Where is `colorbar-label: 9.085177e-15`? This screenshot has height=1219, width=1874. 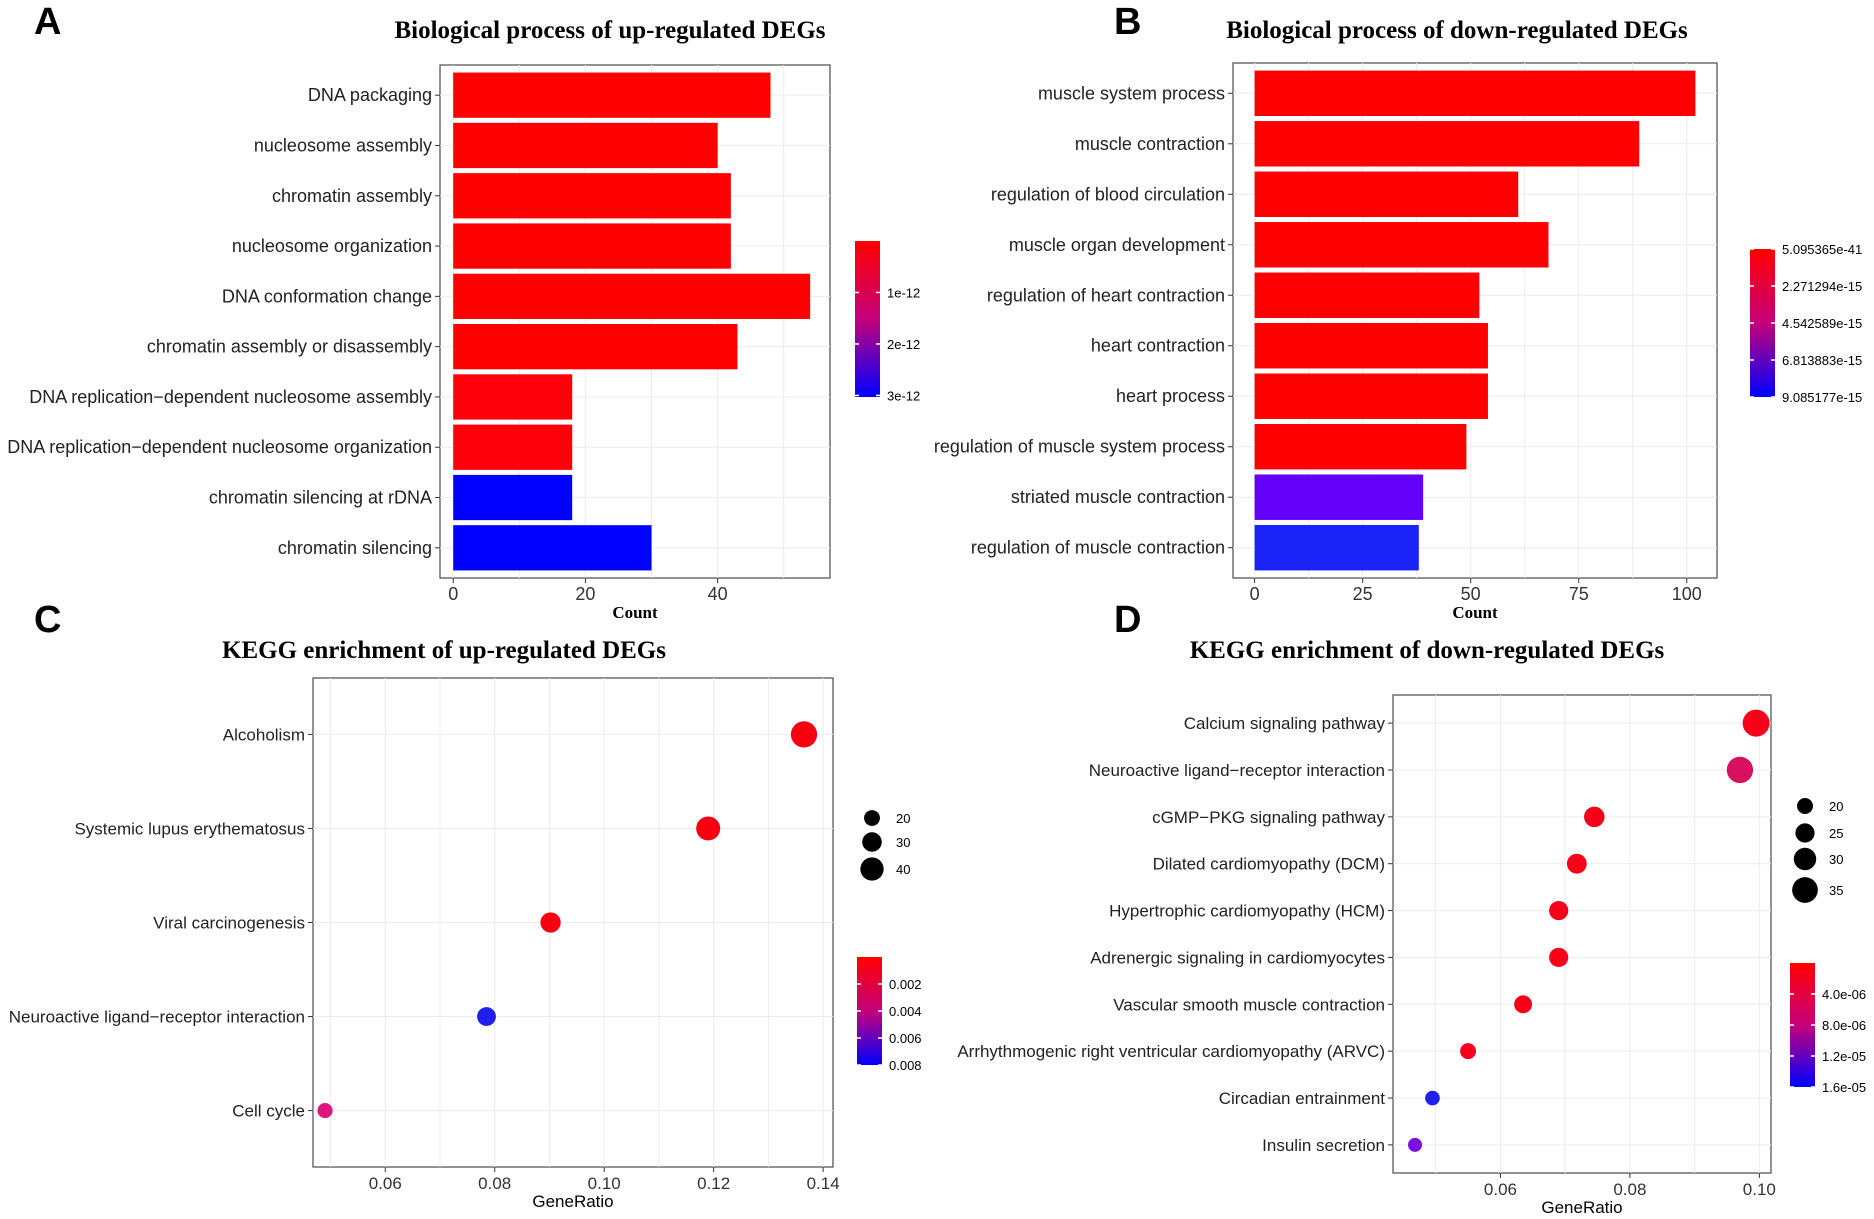
colorbar-label: 9.085177e-15 is located at coordinates (1822, 397).